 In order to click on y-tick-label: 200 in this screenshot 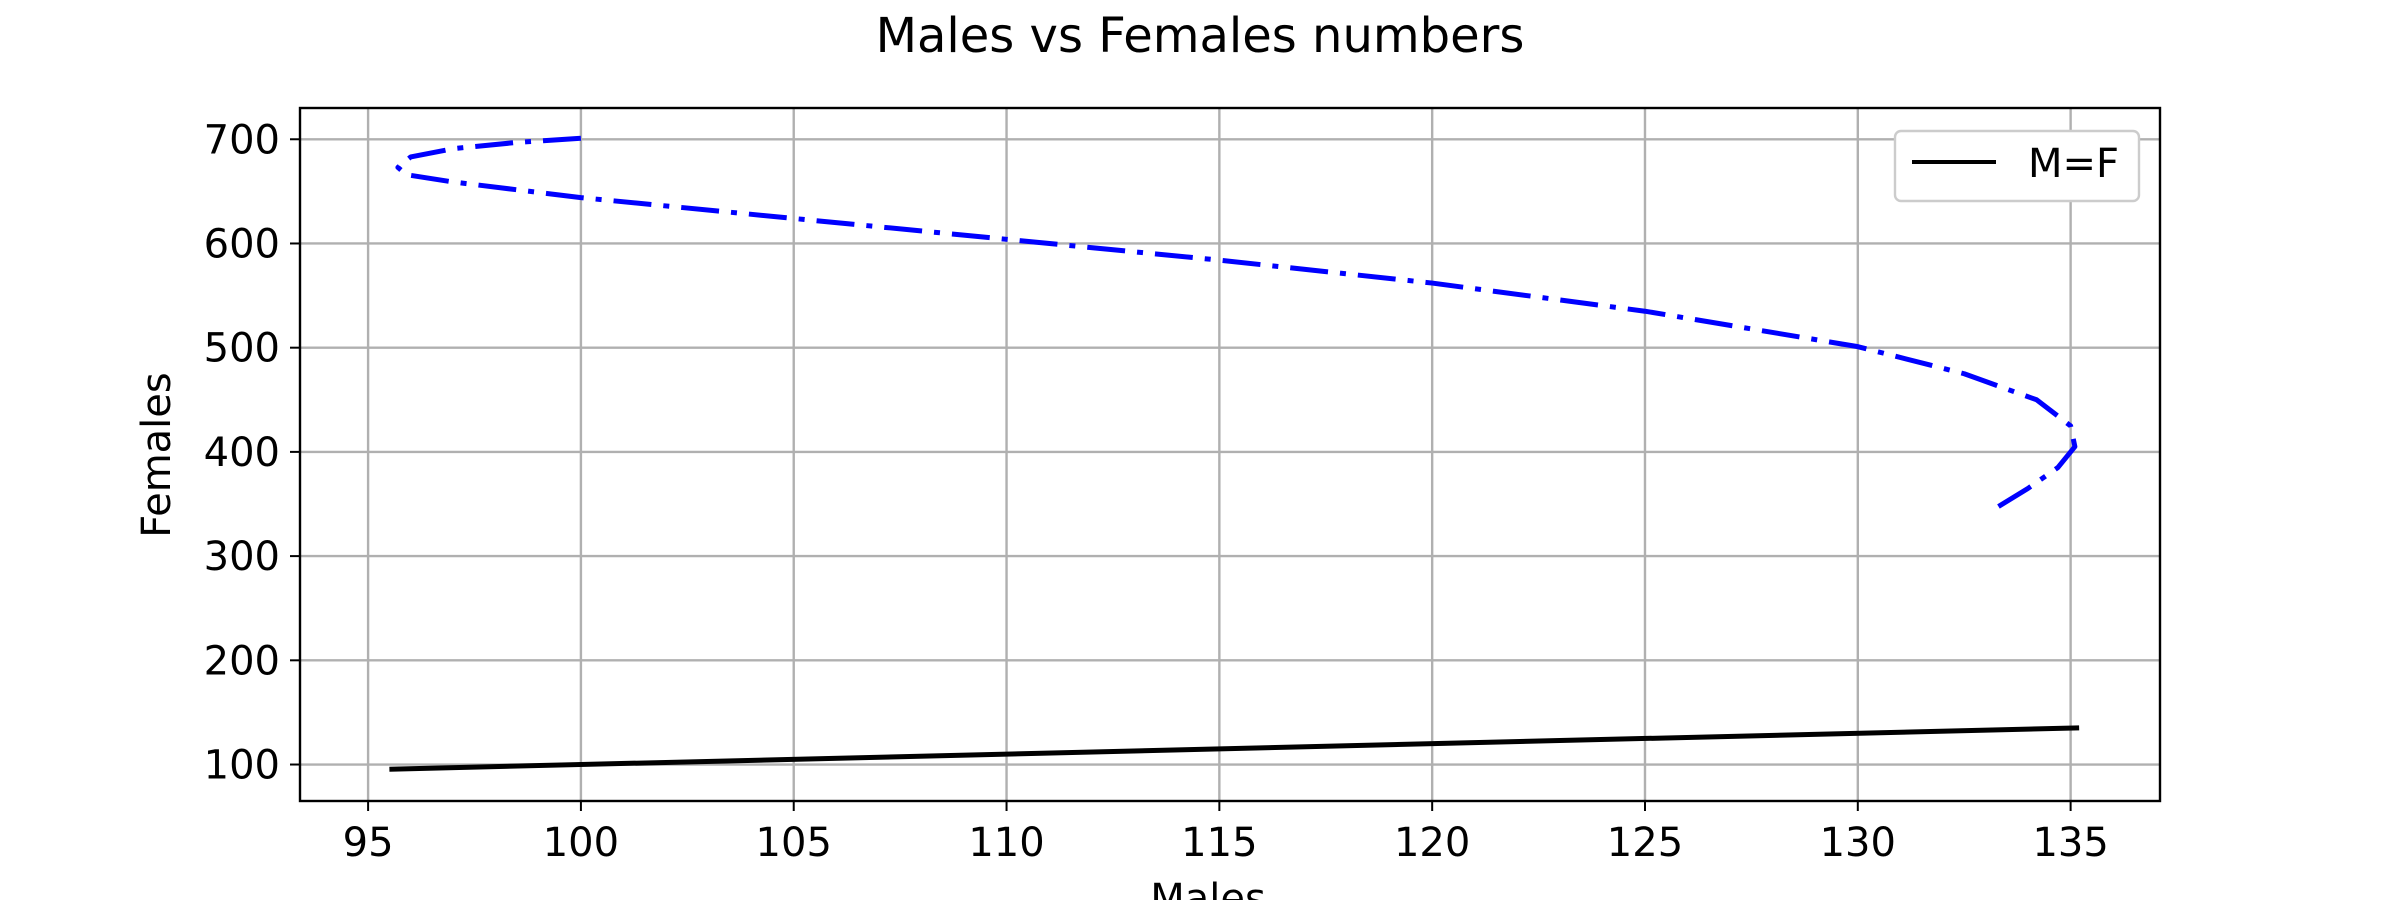, I will do `click(242, 661)`.